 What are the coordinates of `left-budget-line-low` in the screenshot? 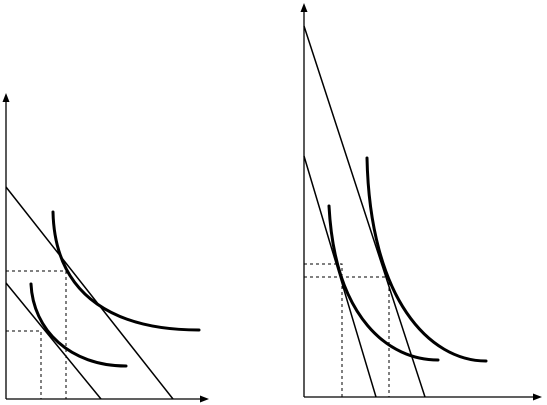 It's located at (53, 341).